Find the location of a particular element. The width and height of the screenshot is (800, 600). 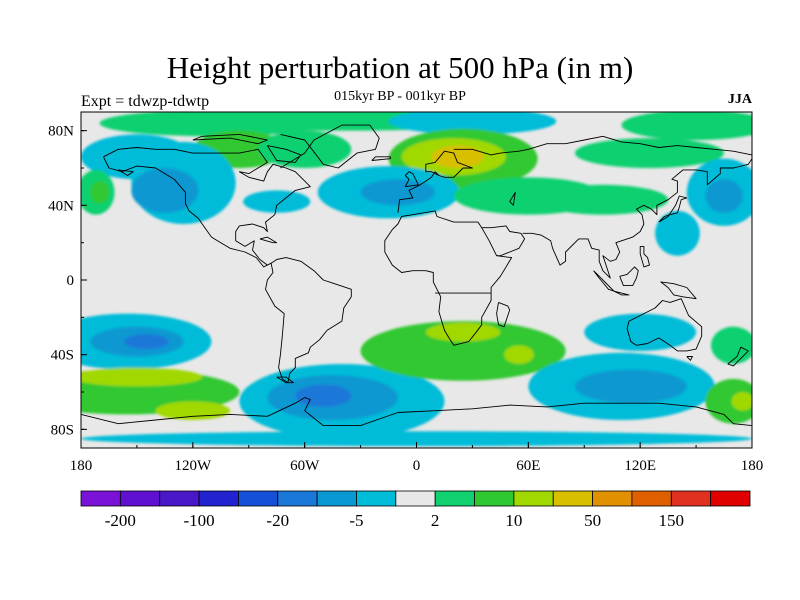

y-tick-label: 0 is located at coordinates (71, 281).